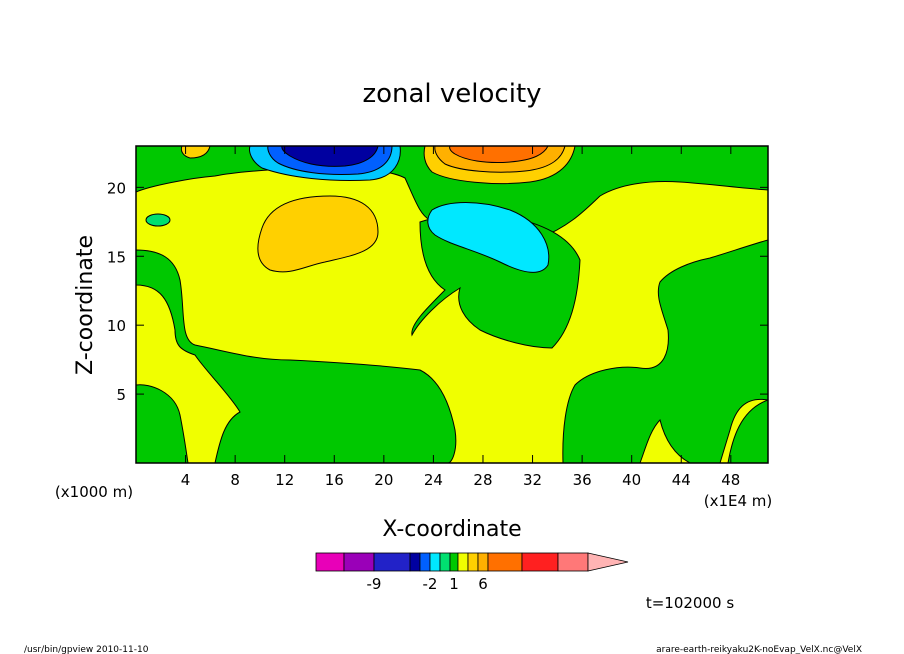  Describe the element at coordinates (330, 156) in the screenshot. I see `field-negative-strong` at that location.